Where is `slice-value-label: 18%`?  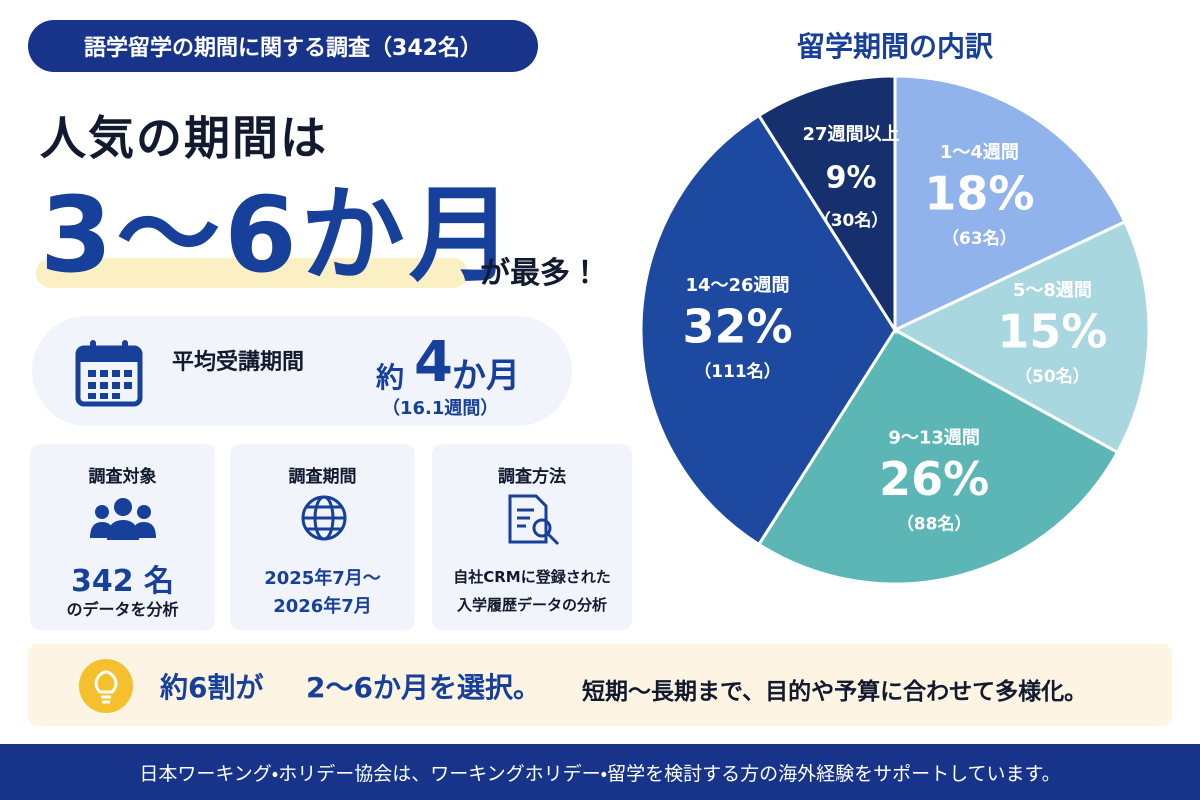 slice-value-label: 18% is located at coordinates (979, 194).